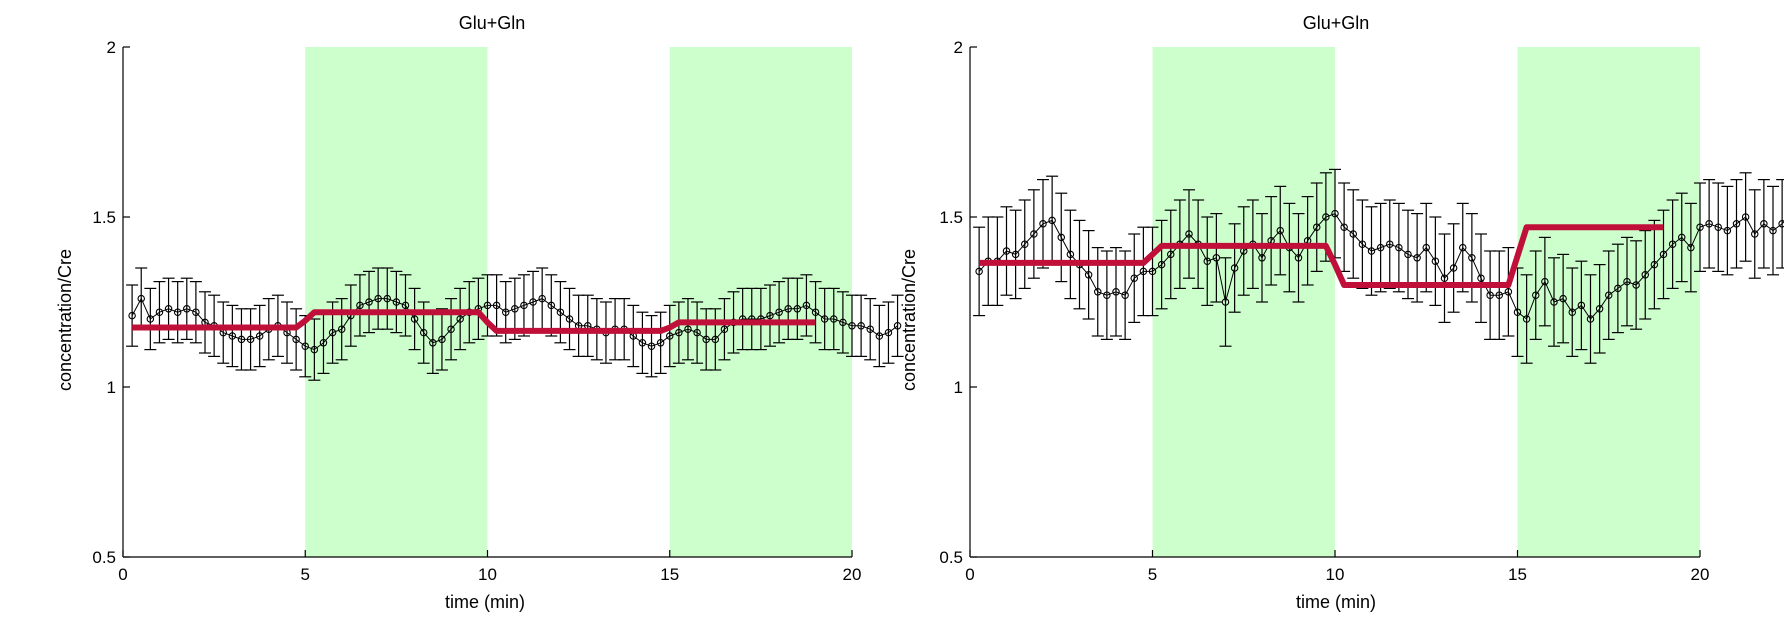 This screenshot has width=1784, height=625. What do you see at coordinates (958, 47) in the screenshot?
I see `y-tick-label: 2` at bounding box center [958, 47].